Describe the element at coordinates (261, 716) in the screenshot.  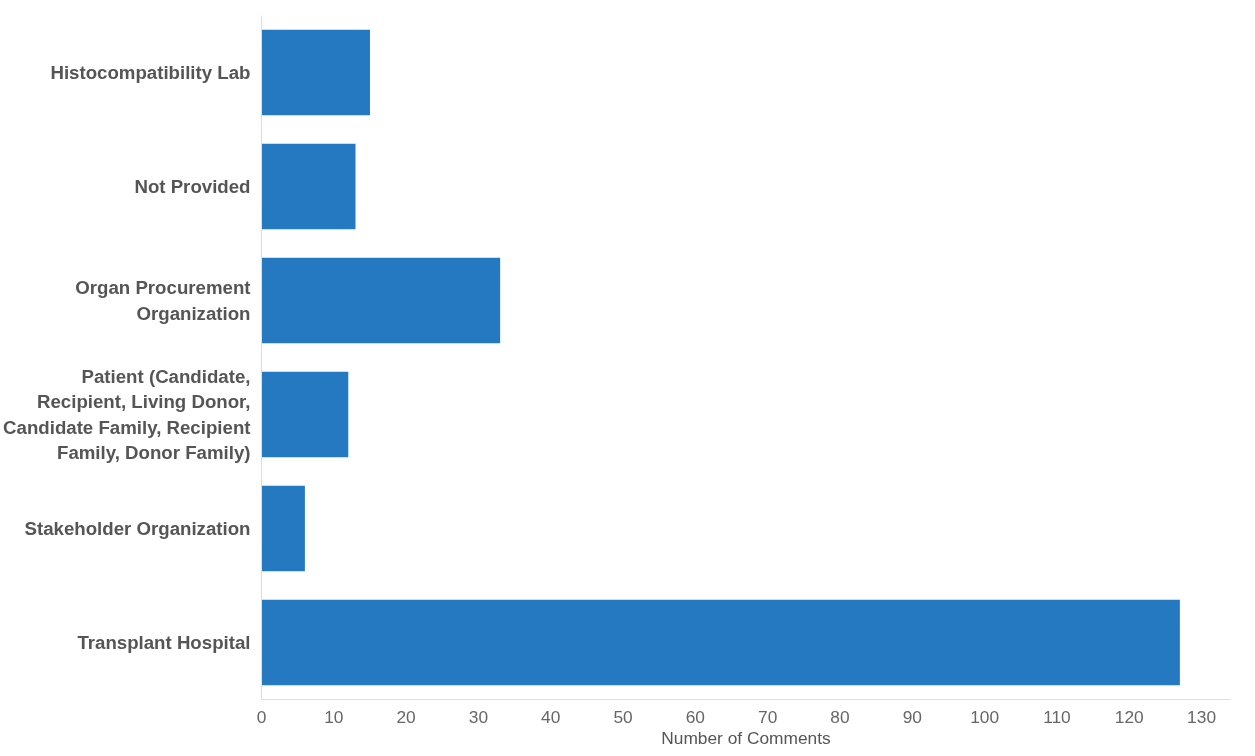
I see `x-tick-label: 0` at that location.